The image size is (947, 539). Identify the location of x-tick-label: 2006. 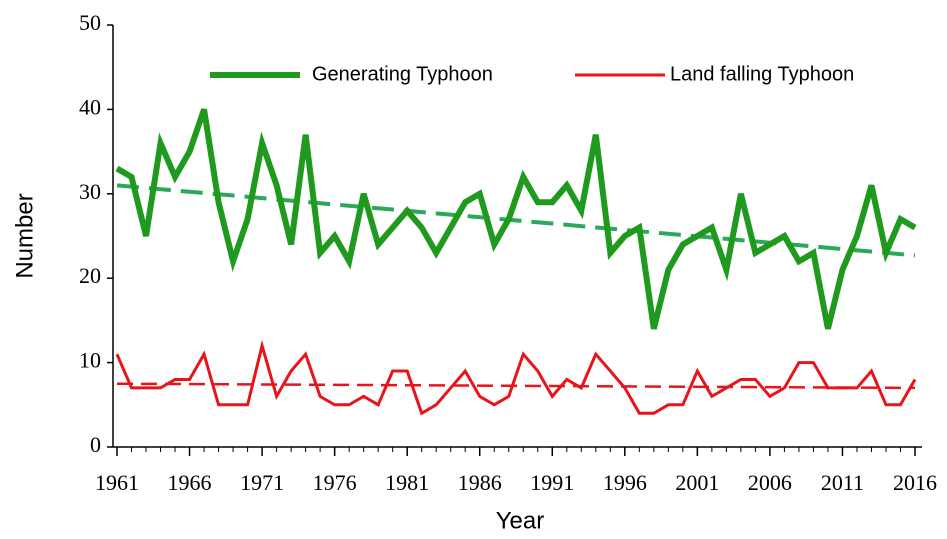
(770, 482).